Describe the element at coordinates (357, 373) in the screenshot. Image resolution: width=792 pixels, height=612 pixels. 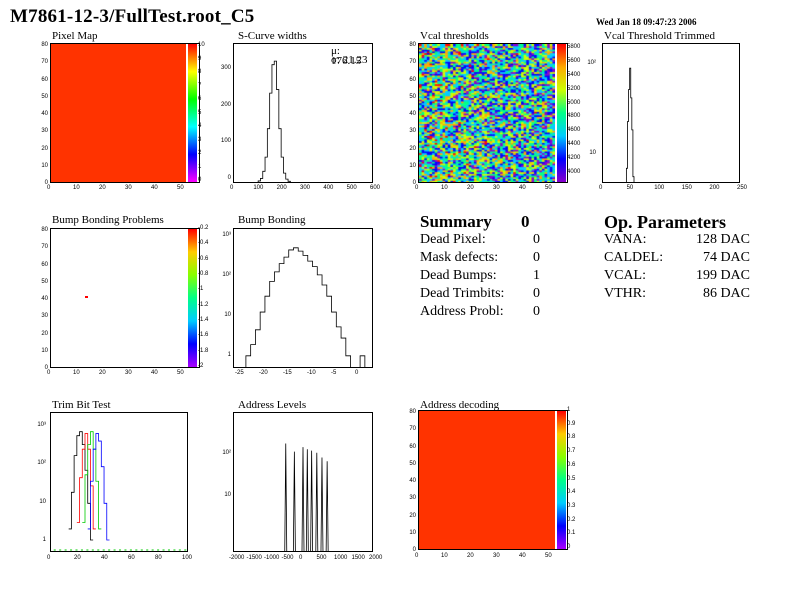
I see `bump_bonding-x-tick: 0` at that location.